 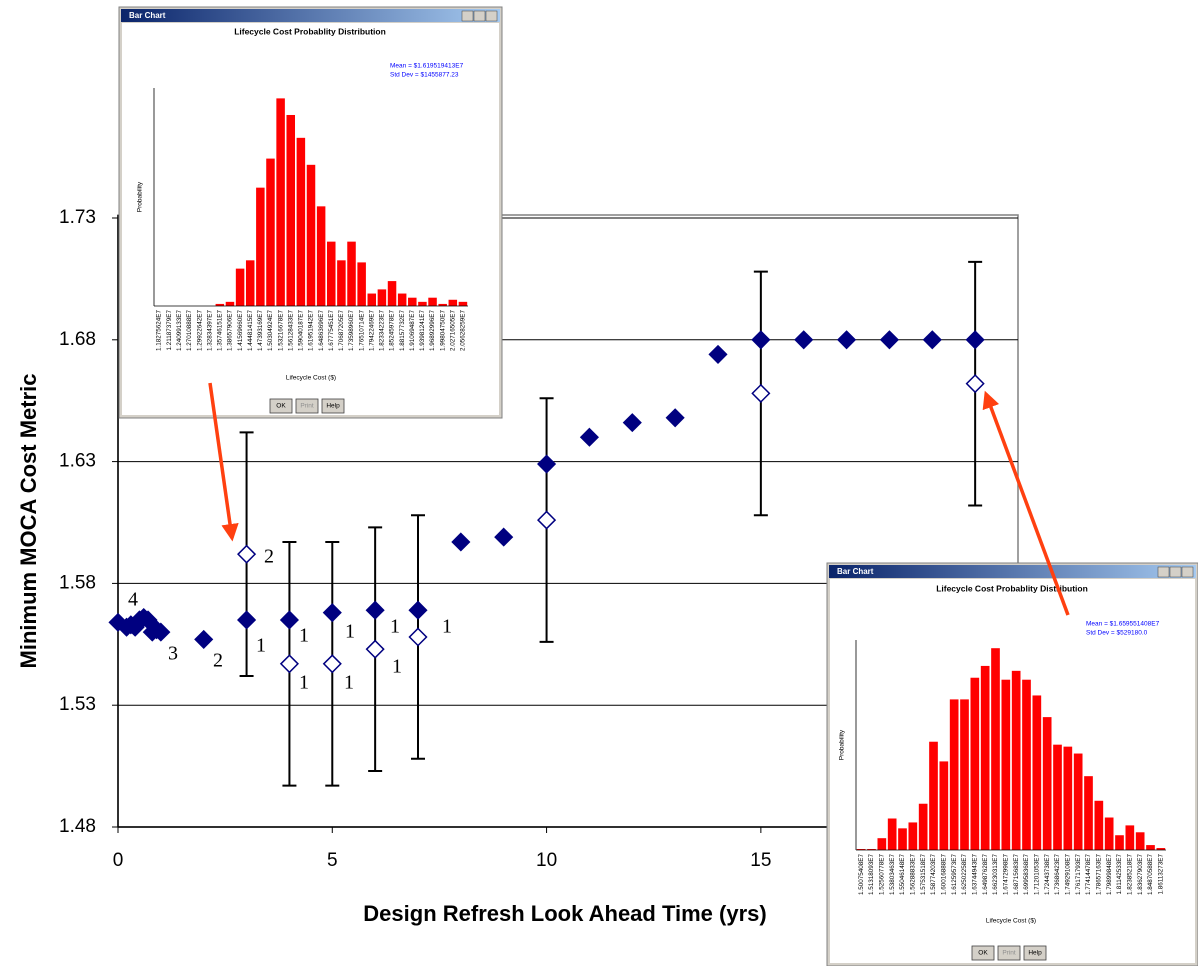 What do you see at coordinates (341, 330) in the screenshot?
I see `x-tick-label: 1.70687205E7` at bounding box center [341, 330].